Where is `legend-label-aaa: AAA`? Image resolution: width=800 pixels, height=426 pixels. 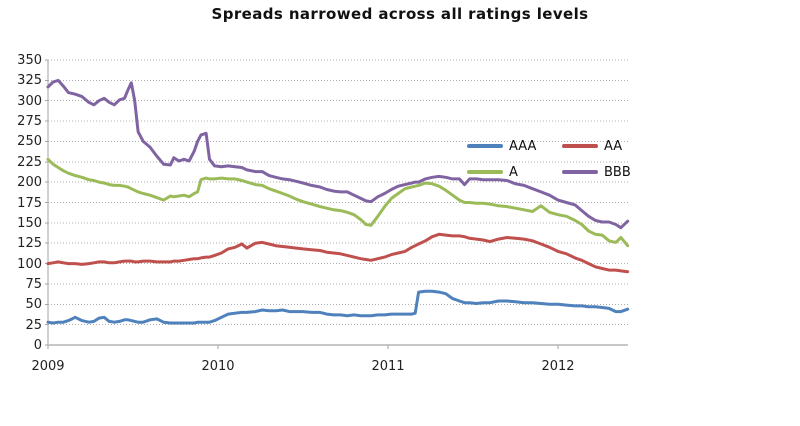
legend-label-aaa: AAA is located at coordinates (523, 146).